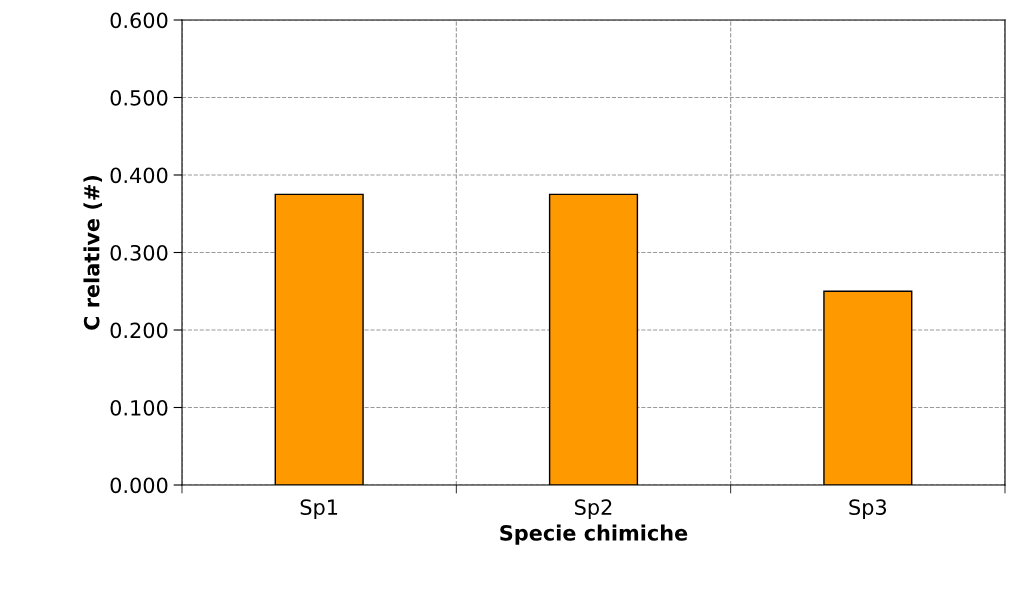  What do you see at coordinates (139, 20) in the screenshot?
I see `y-tick-label: 0.600` at bounding box center [139, 20].